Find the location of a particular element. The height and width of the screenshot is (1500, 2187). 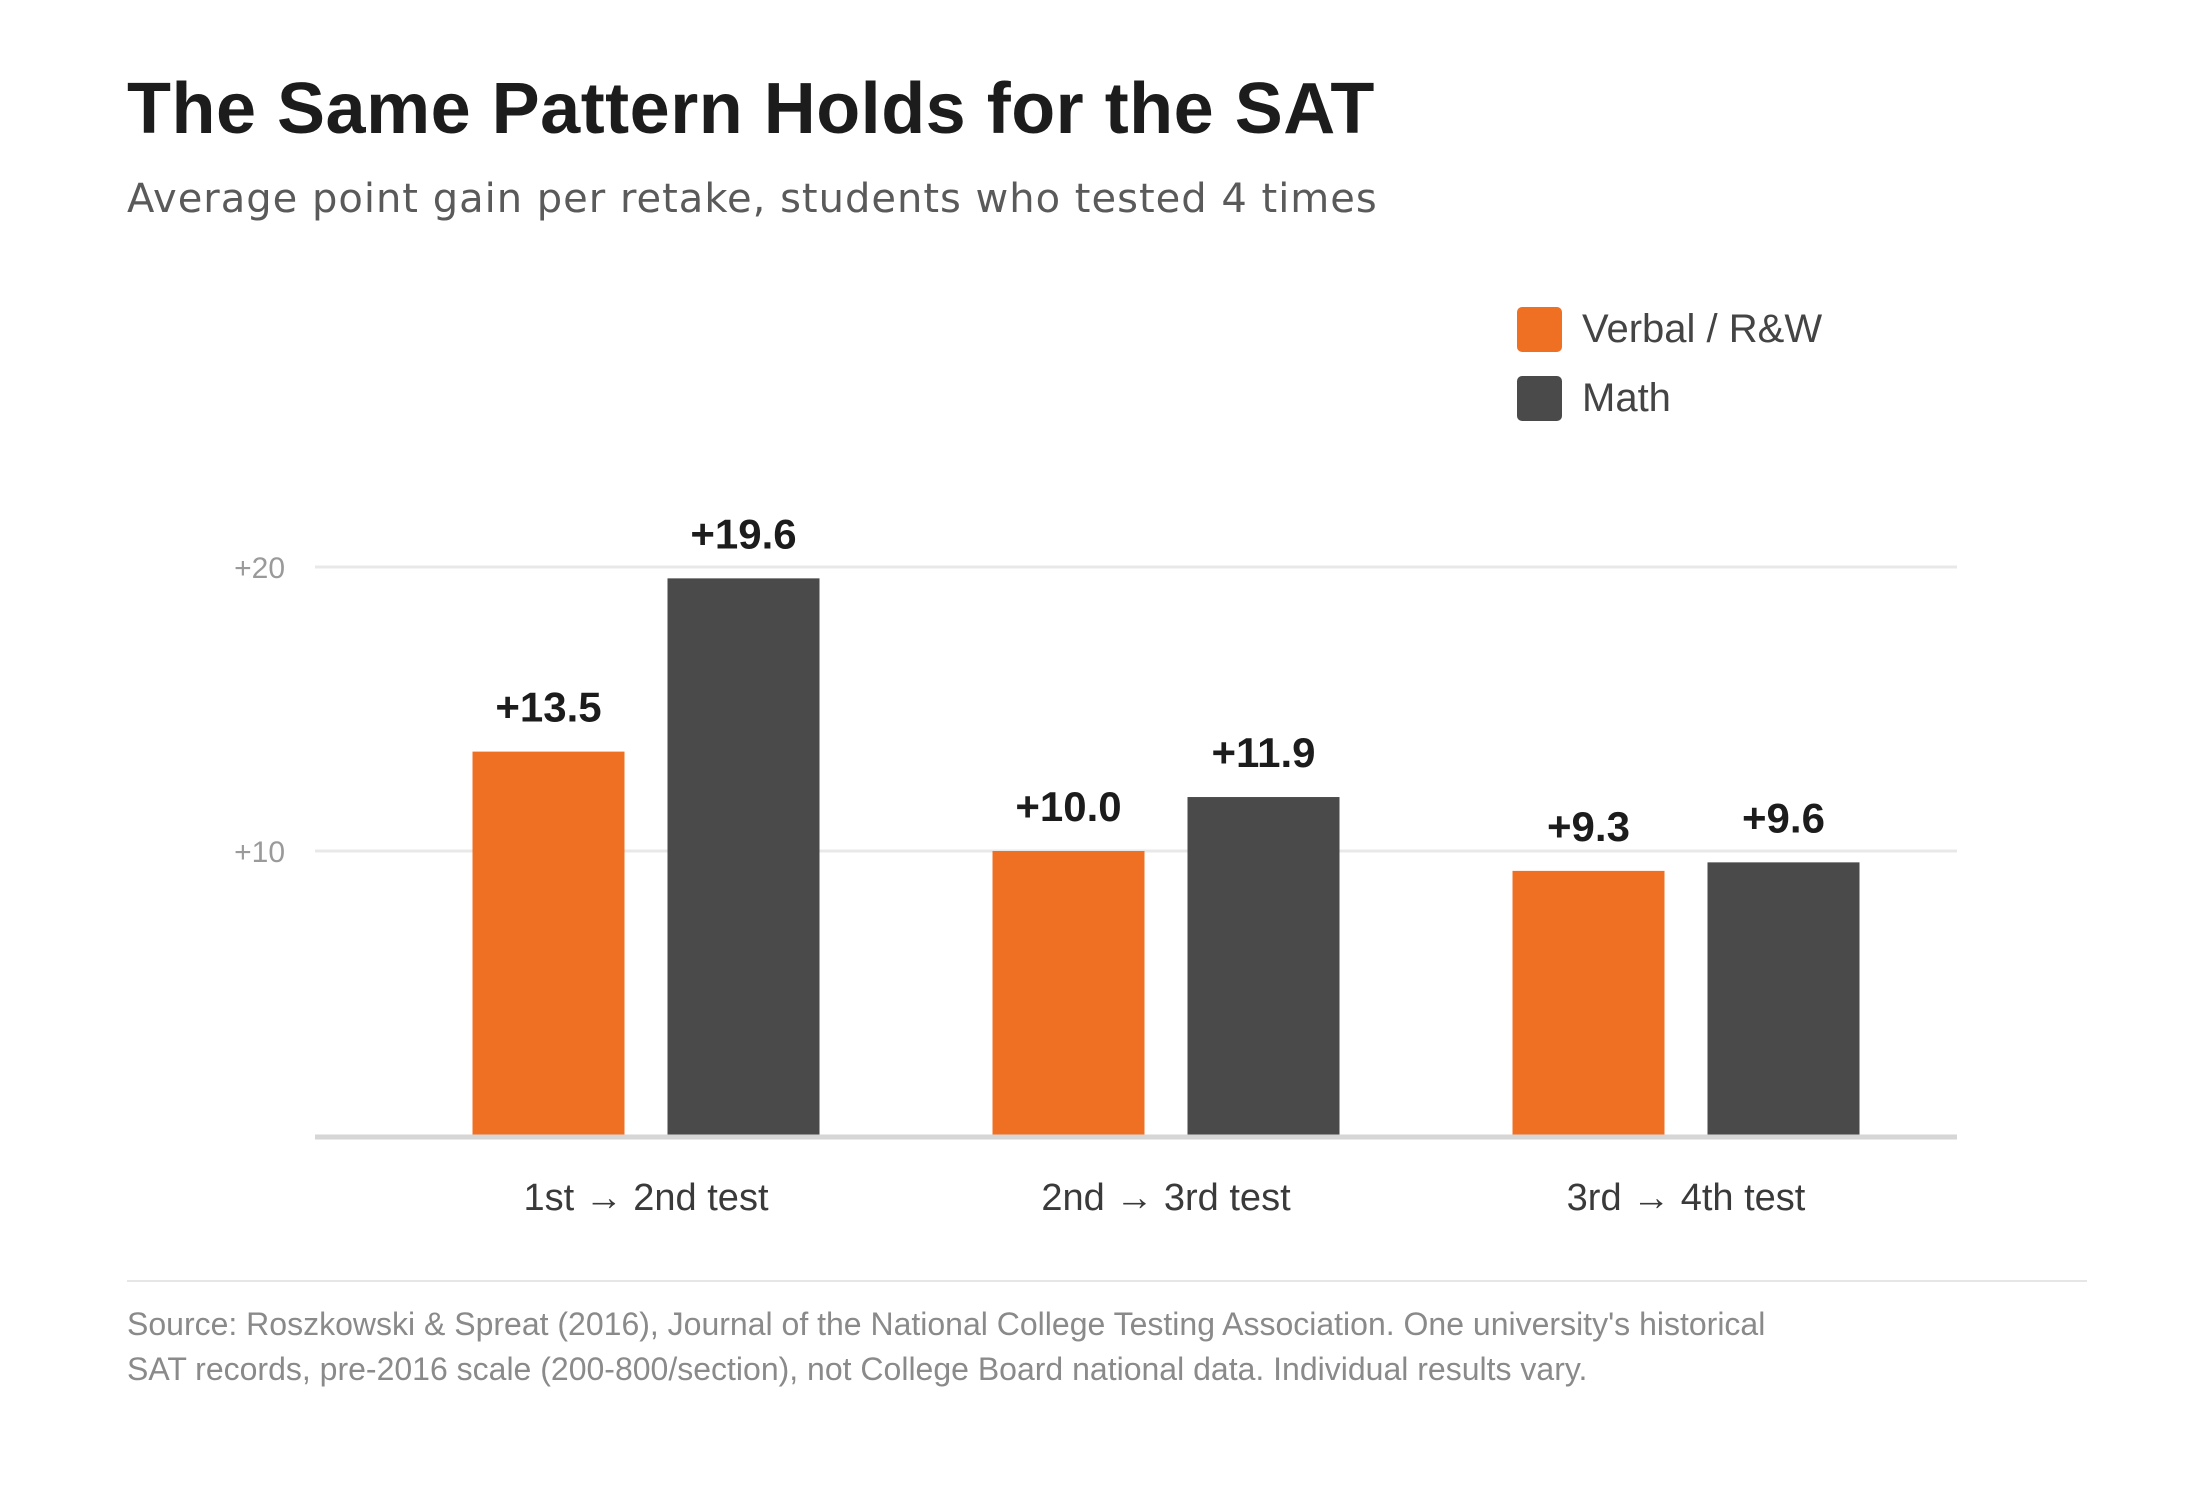

legend-swatch-math is located at coordinates (1539, 398).